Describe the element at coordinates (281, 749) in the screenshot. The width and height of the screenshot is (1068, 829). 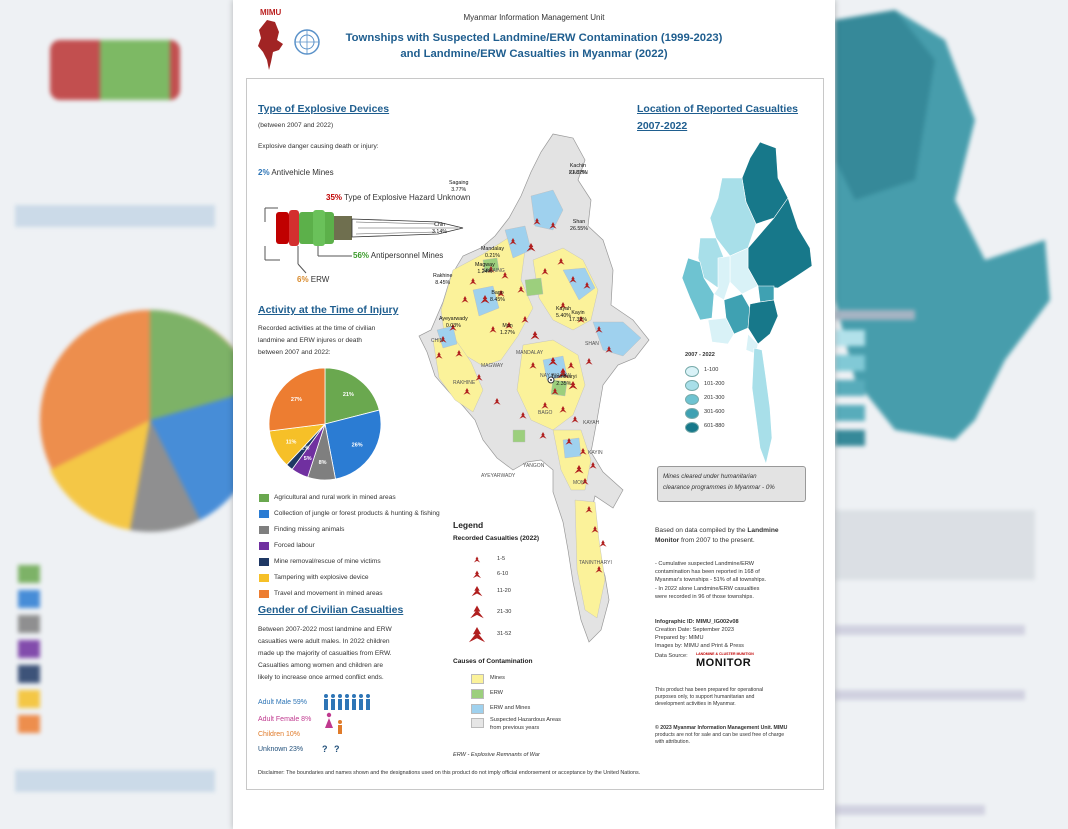
I see `gender-unknown: Unknown 23%` at that location.